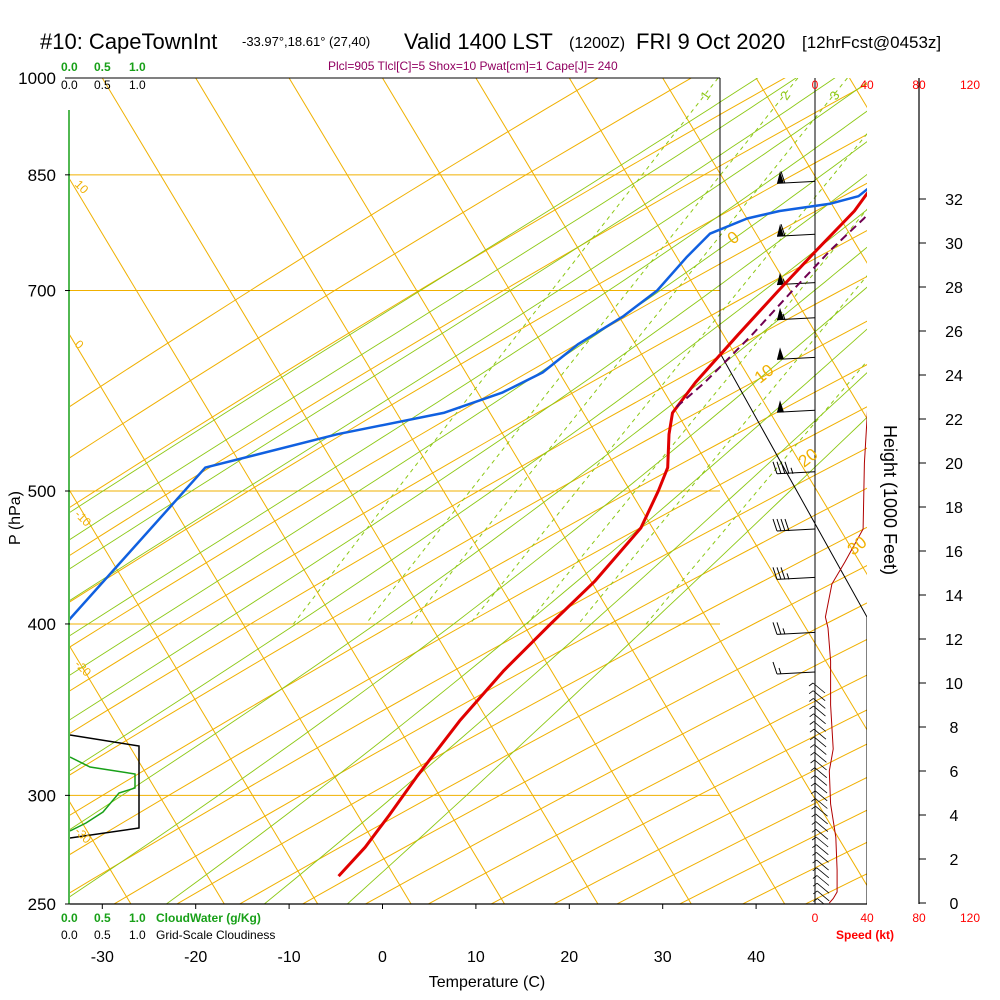  Describe the element at coordinates (476, 957) in the screenshot. I see `x-tick-label: 10` at that location.